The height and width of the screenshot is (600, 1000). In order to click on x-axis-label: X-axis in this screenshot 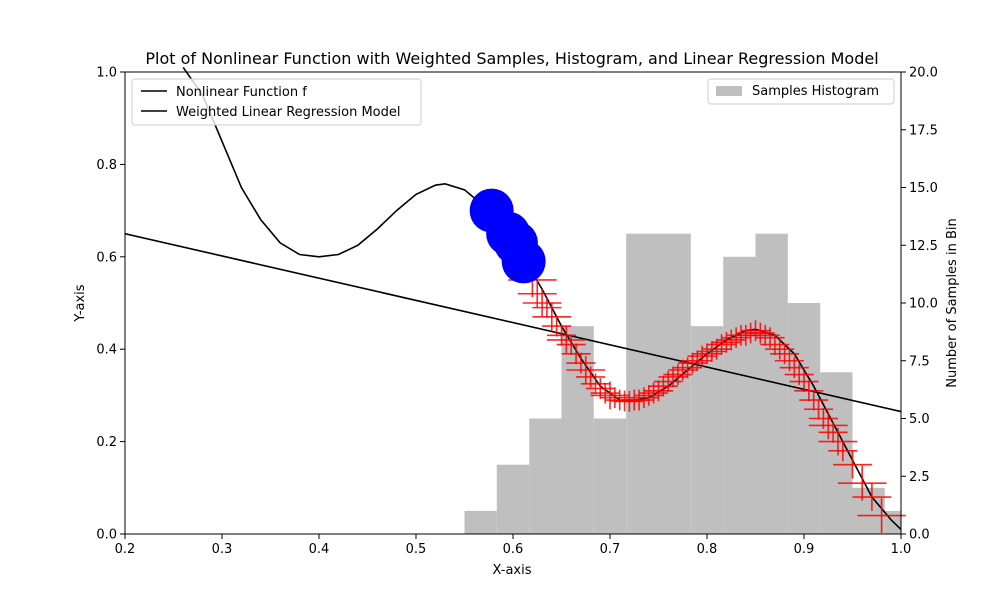, I will do `click(512, 570)`.